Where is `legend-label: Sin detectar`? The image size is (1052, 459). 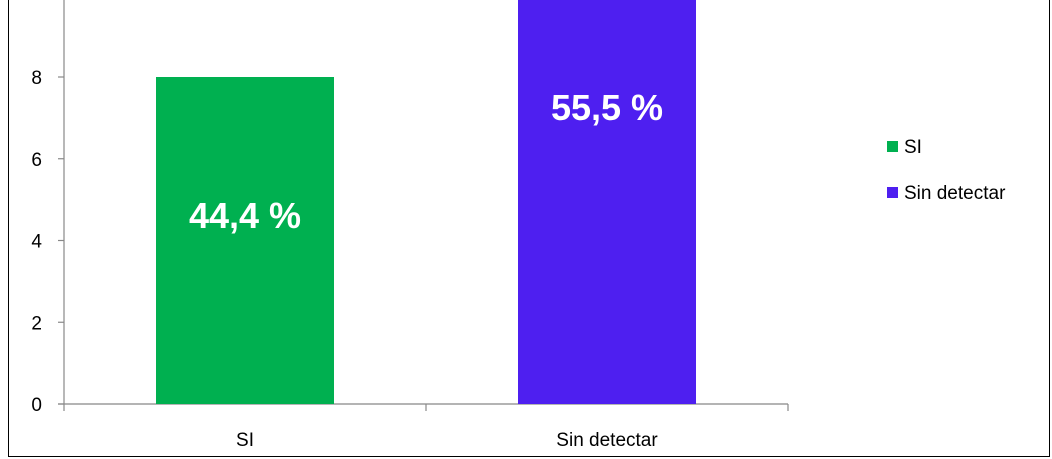
legend-label: Sin detectar is located at coordinates (955, 193).